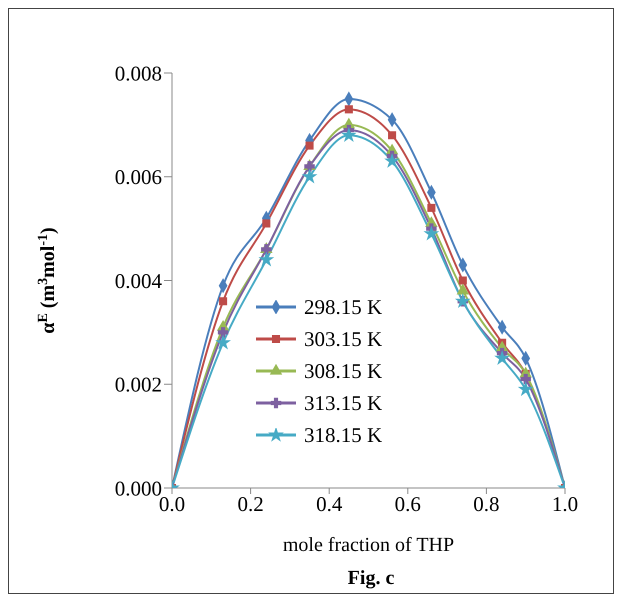 The height and width of the screenshot is (598, 622). I want to click on y-tick-label: 0.008, so click(138, 73).